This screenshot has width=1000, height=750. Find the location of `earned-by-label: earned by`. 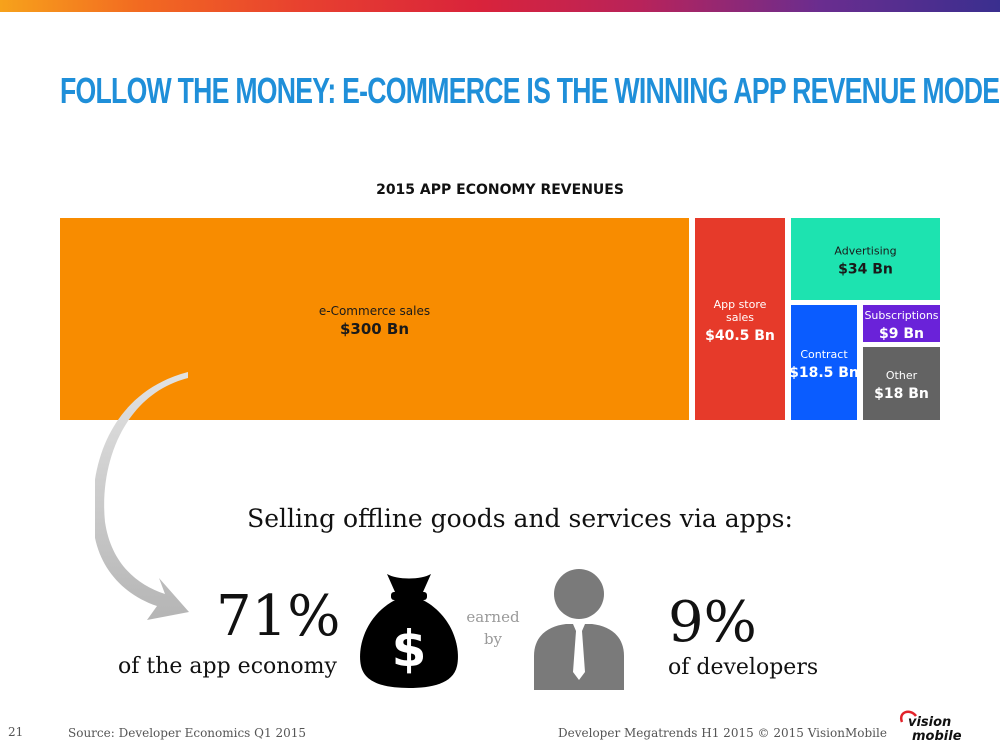

earned-by-label: earned by is located at coordinates (493, 628).